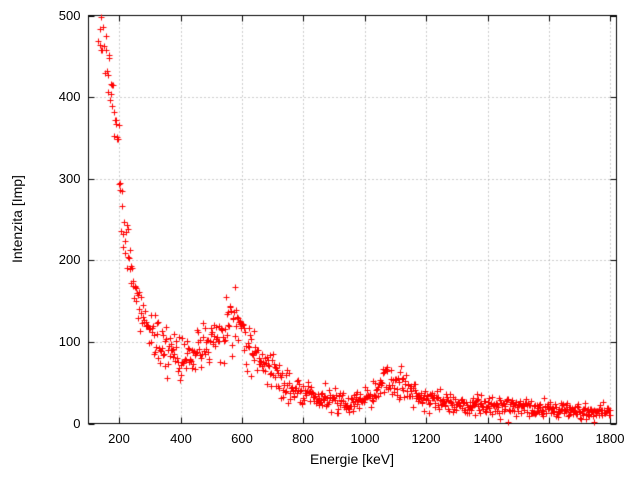 This screenshot has width=640, height=480. What do you see at coordinates (242, 438) in the screenshot?
I see `x-tick-label: 600` at bounding box center [242, 438].